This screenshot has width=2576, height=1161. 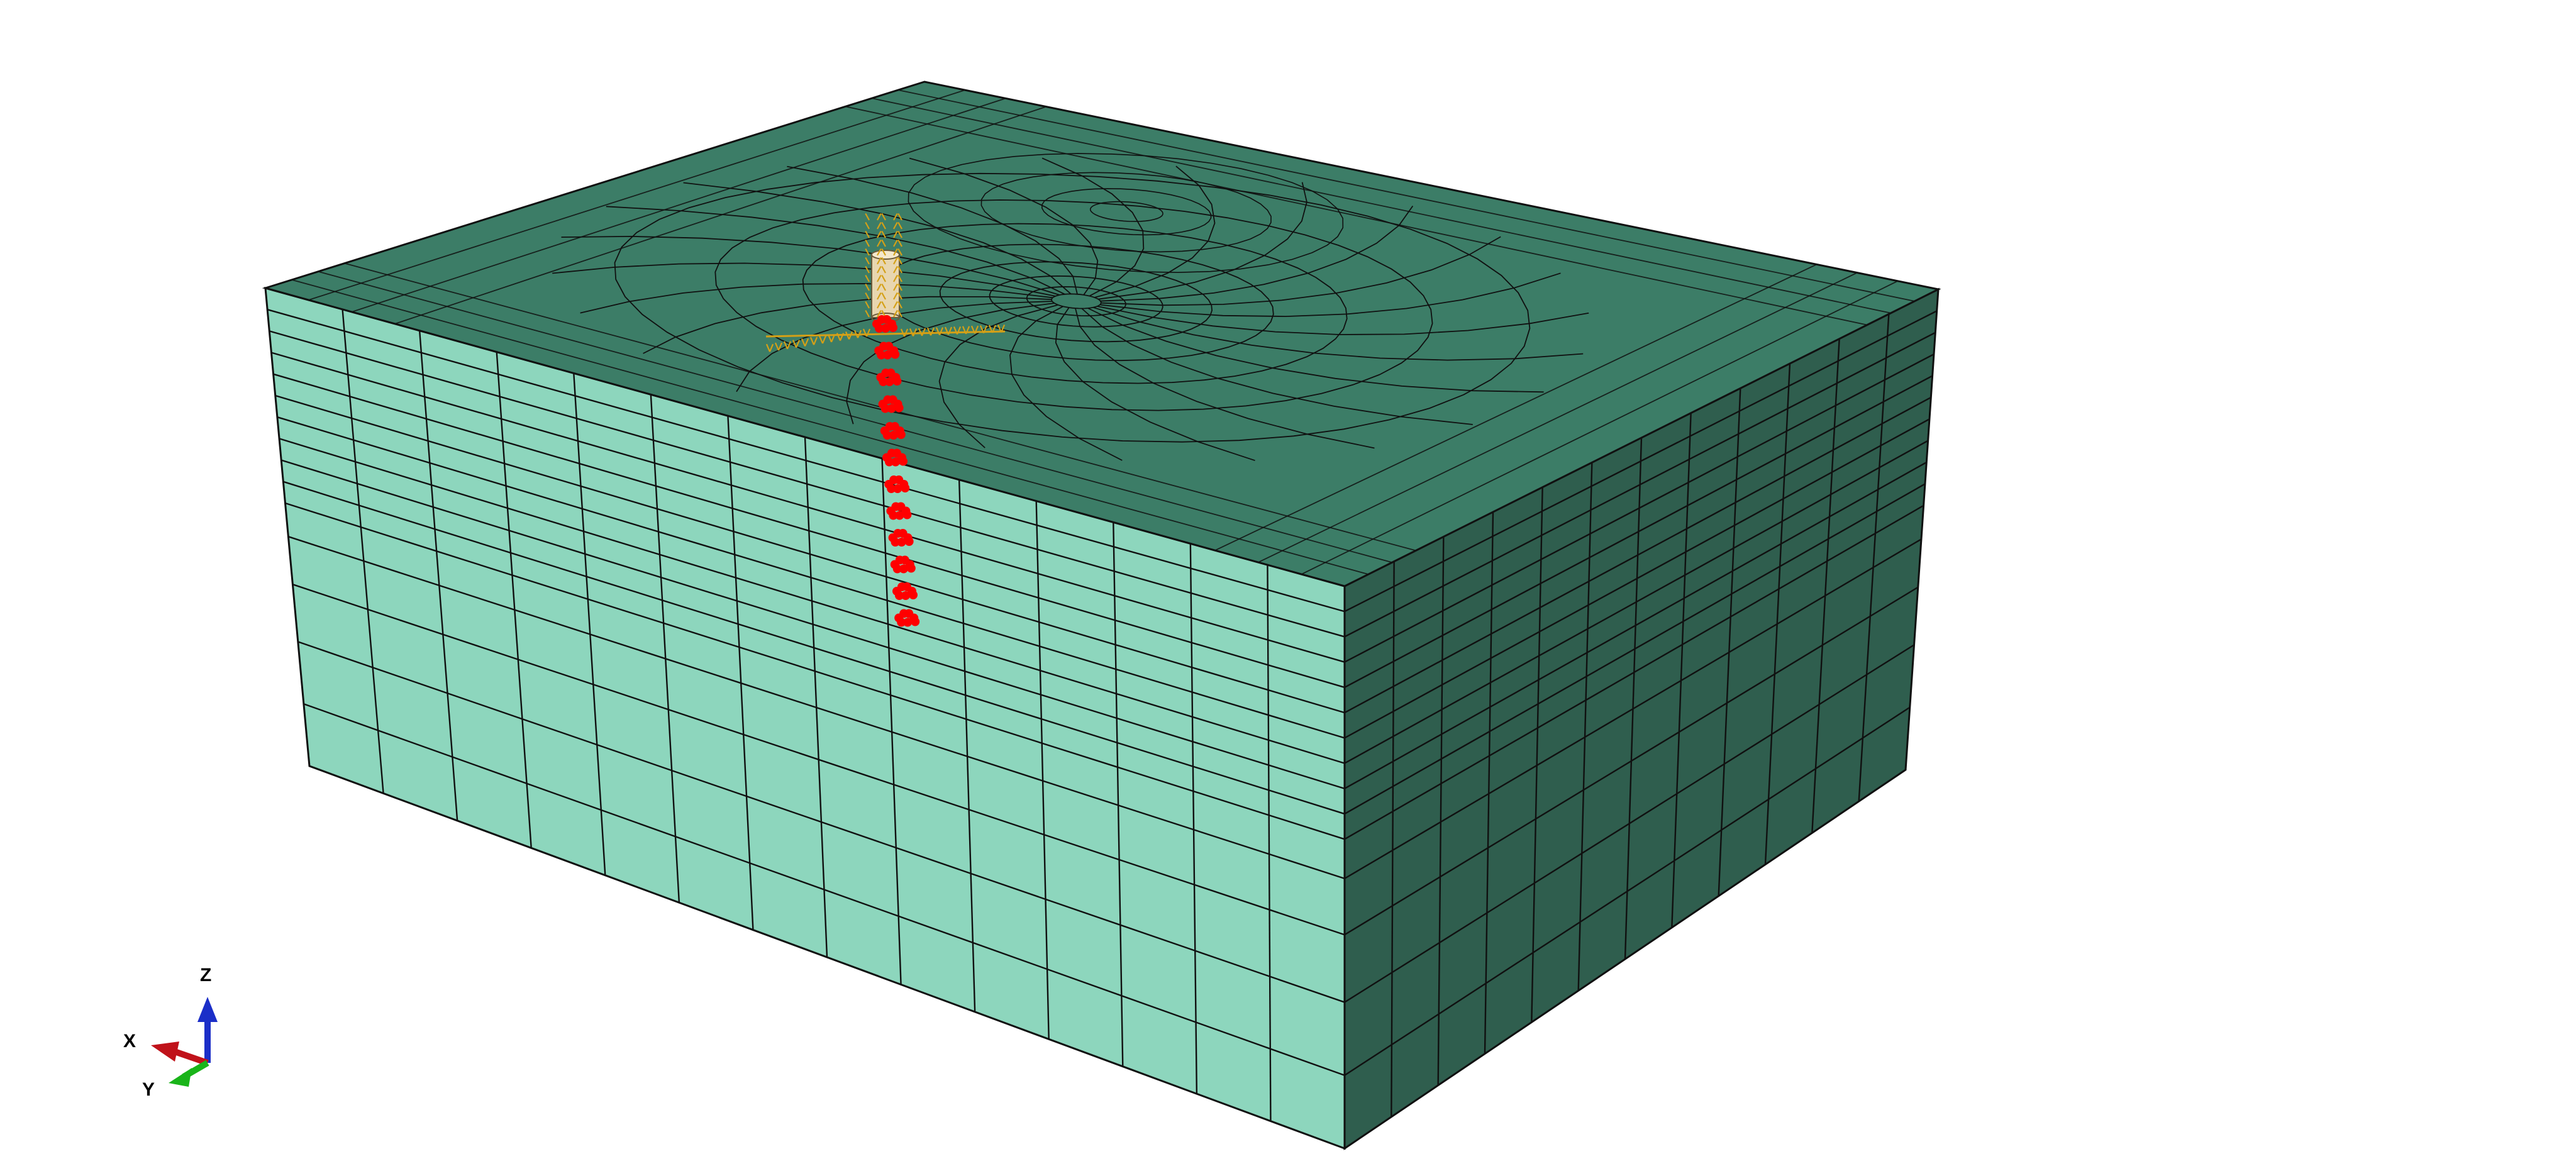 I want to click on constraint-base-line, so click(x=885, y=334).